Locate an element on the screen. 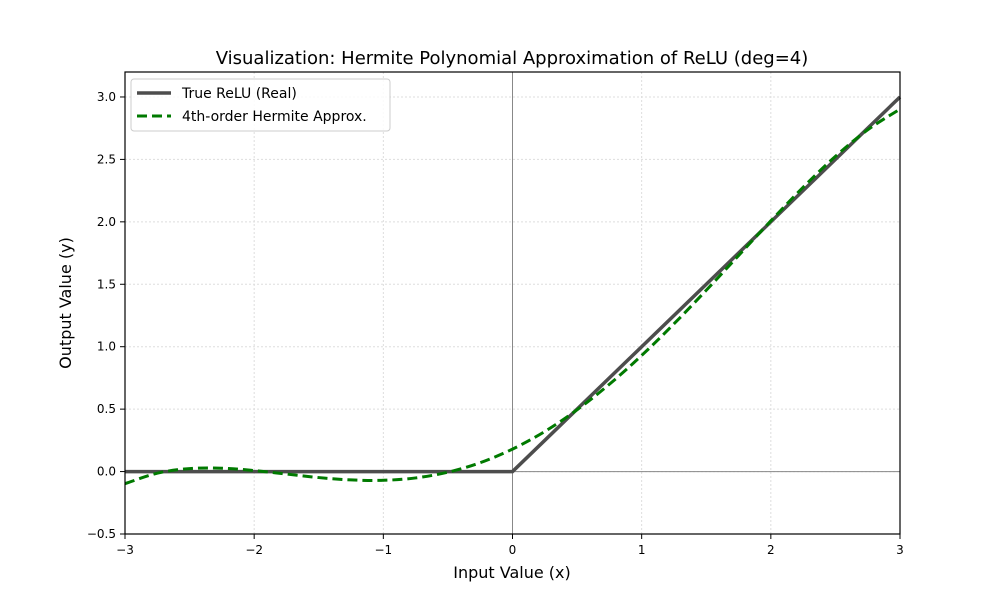 Image resolution: width=1000 pixels, height=605 pixels. x-tick-label: 1 is located at coordinates (642, 550).